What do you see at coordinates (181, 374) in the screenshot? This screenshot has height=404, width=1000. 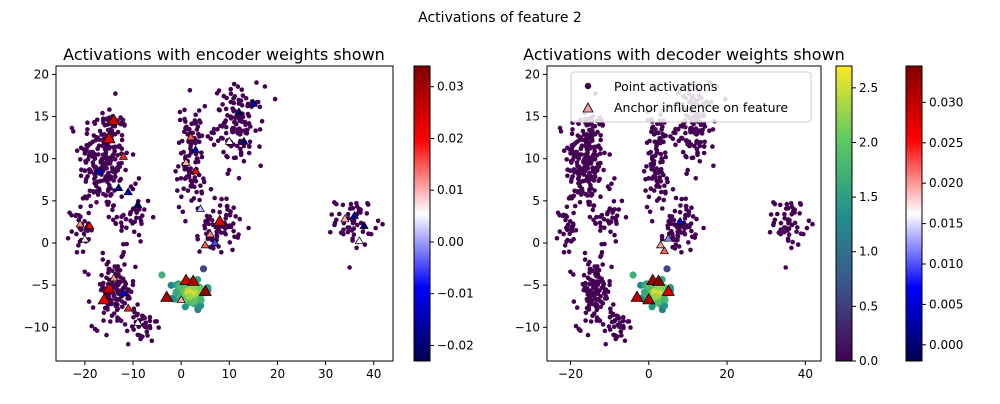 I see `encoder-xtick-label-2: 0` at bounding box center [181, 374].